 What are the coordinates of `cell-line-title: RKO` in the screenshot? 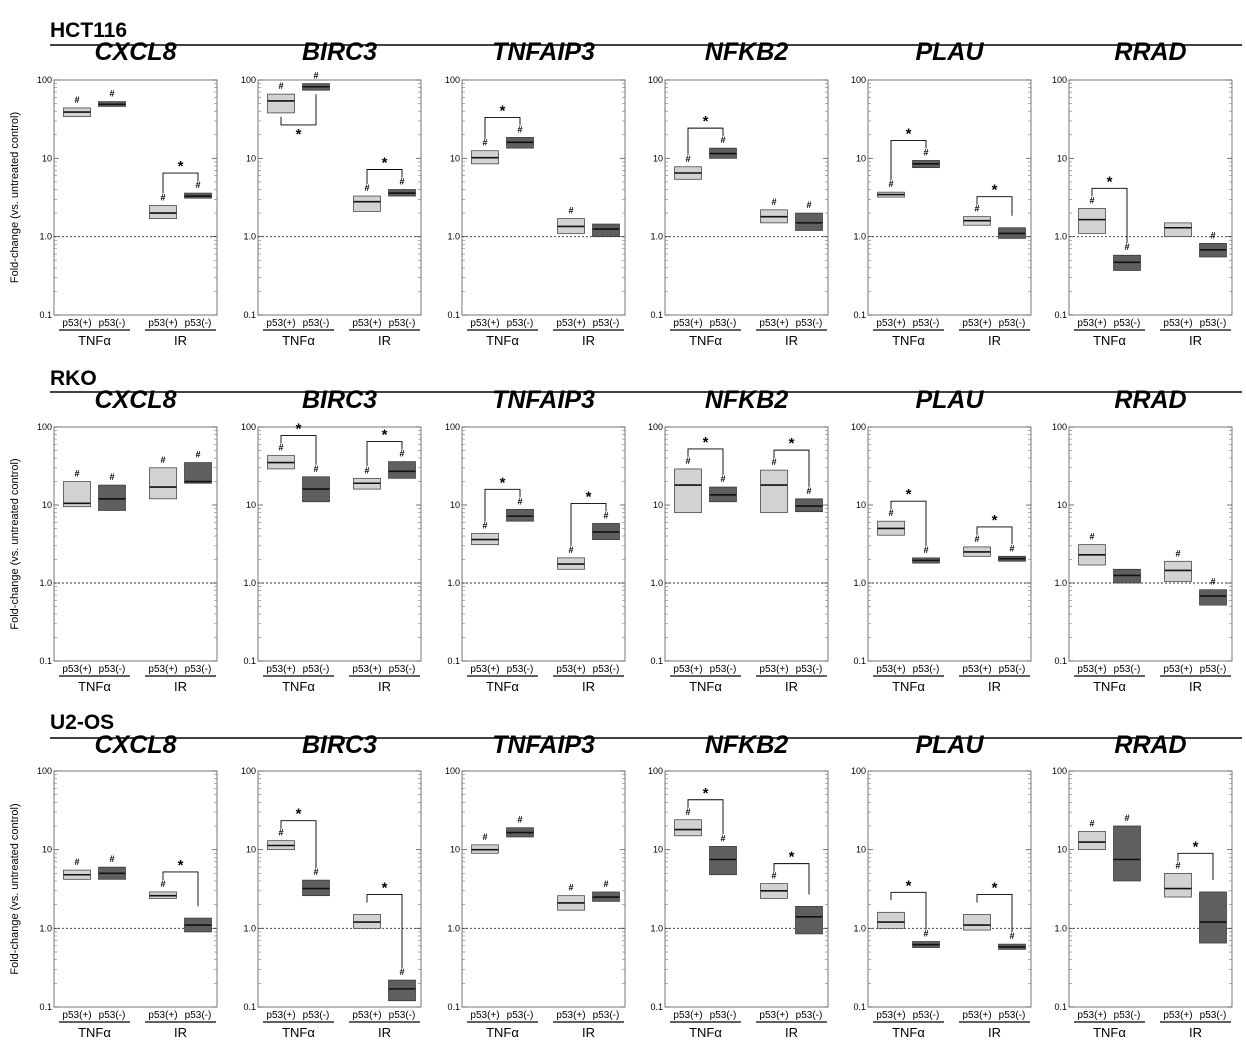 It's located at (73, 378).